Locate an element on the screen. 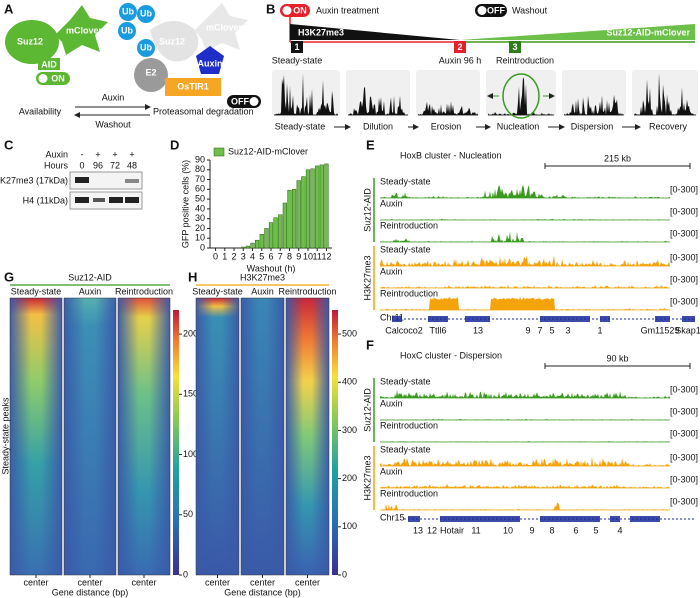  x-tick-label: 7 is located at coordinates (280, 256).